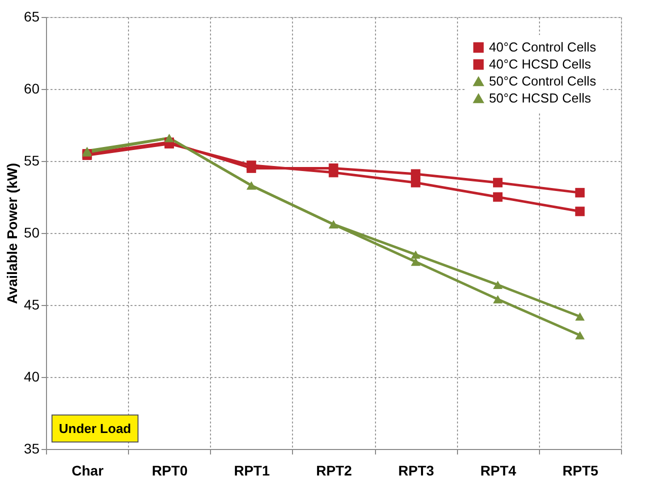 The width and height of the screenshot is (652, 478). What do you see at coordinates (498, 470) in the screenshot?
I see `x-tick-label: RPT4` at bounding box center [498, 470].